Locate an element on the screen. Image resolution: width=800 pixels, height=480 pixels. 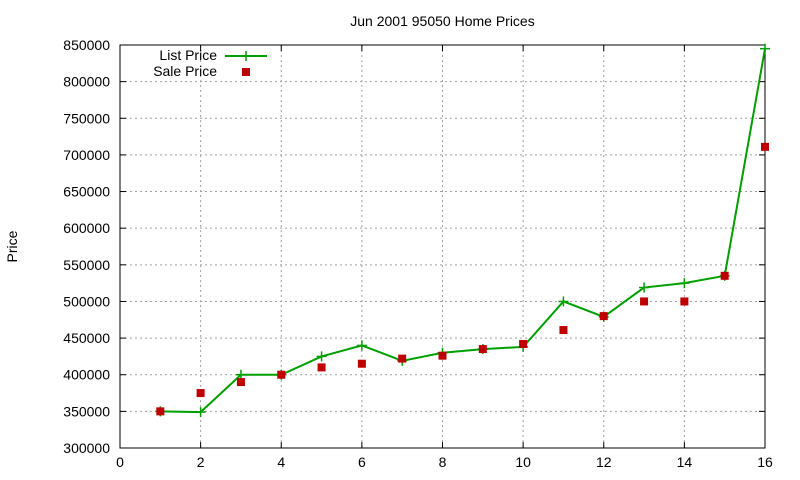
y-tick-label: 600000 is located at coordinates (86, 228).